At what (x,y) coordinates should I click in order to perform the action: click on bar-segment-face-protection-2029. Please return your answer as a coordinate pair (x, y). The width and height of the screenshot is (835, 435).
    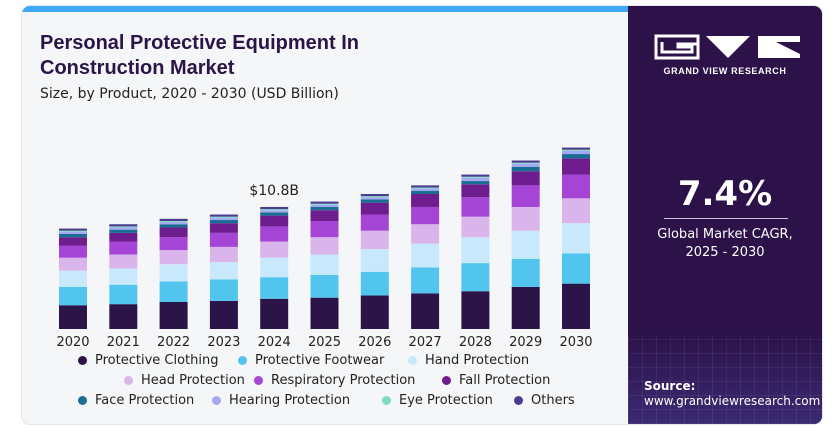
    Looking at the image, I should click on (525, 169).